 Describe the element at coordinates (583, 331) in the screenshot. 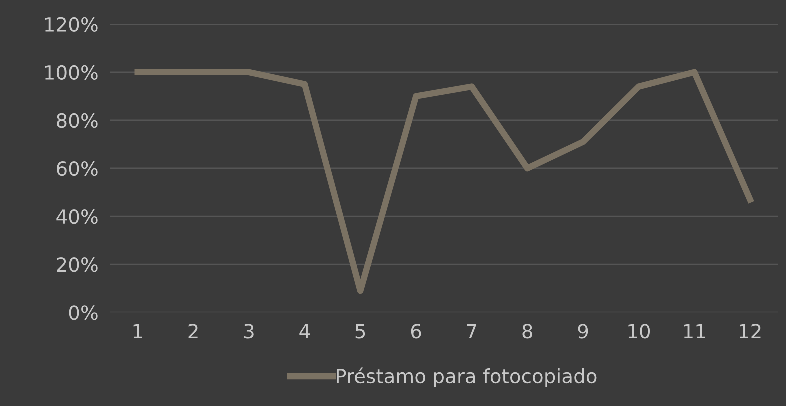

I see `x-tick-label: 9` at that location.